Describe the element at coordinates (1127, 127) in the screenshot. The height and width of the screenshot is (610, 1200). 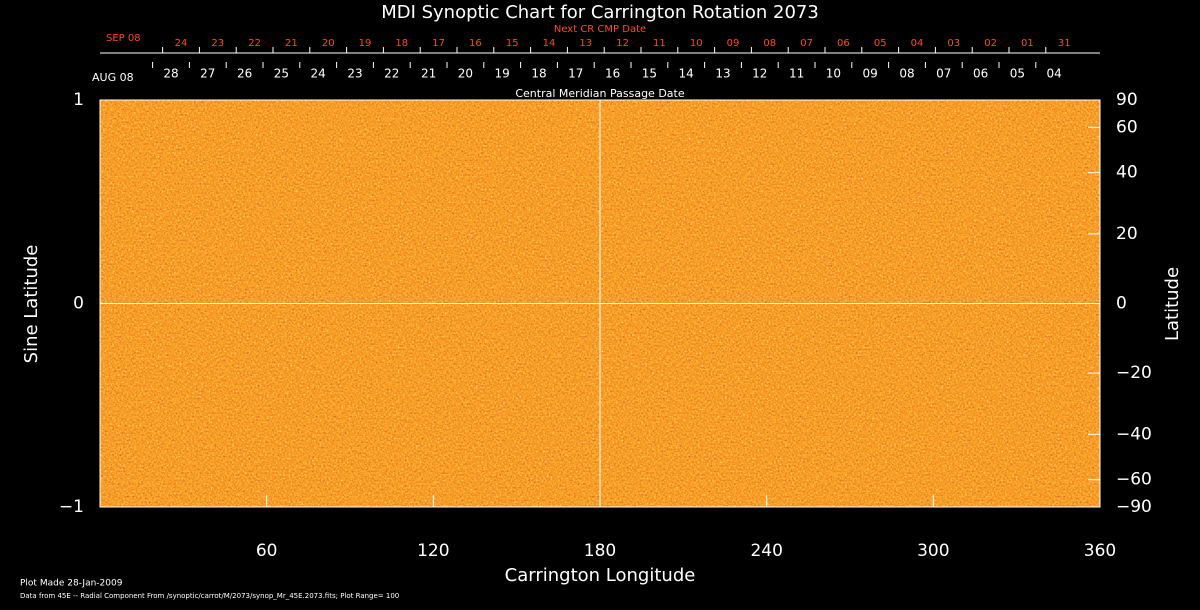
I see `y2-tick-label: 60` at that location.